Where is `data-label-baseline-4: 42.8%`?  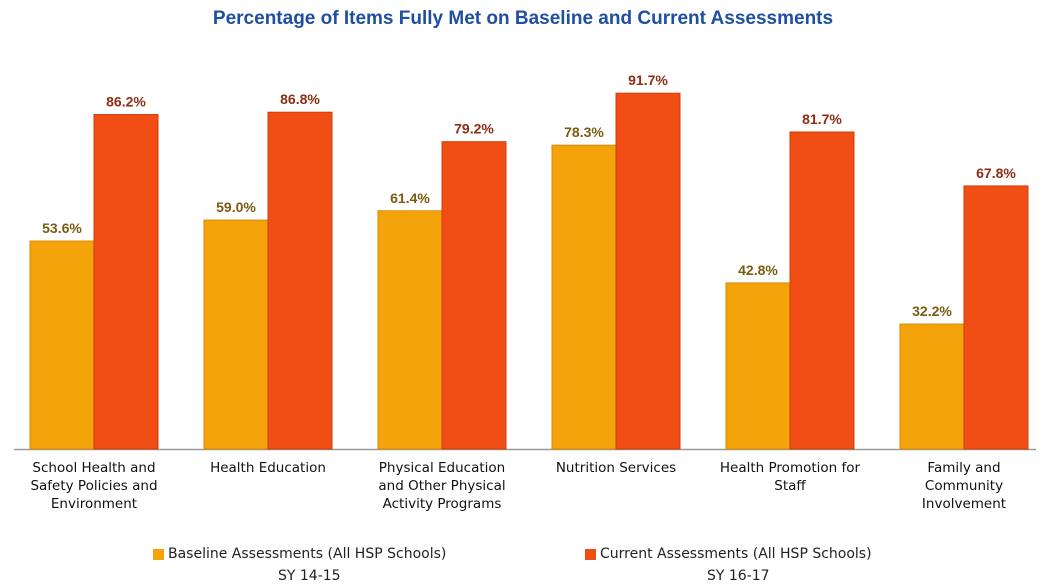 data-label-baseline-4: 42.8% is located at coordinates (758, 270).